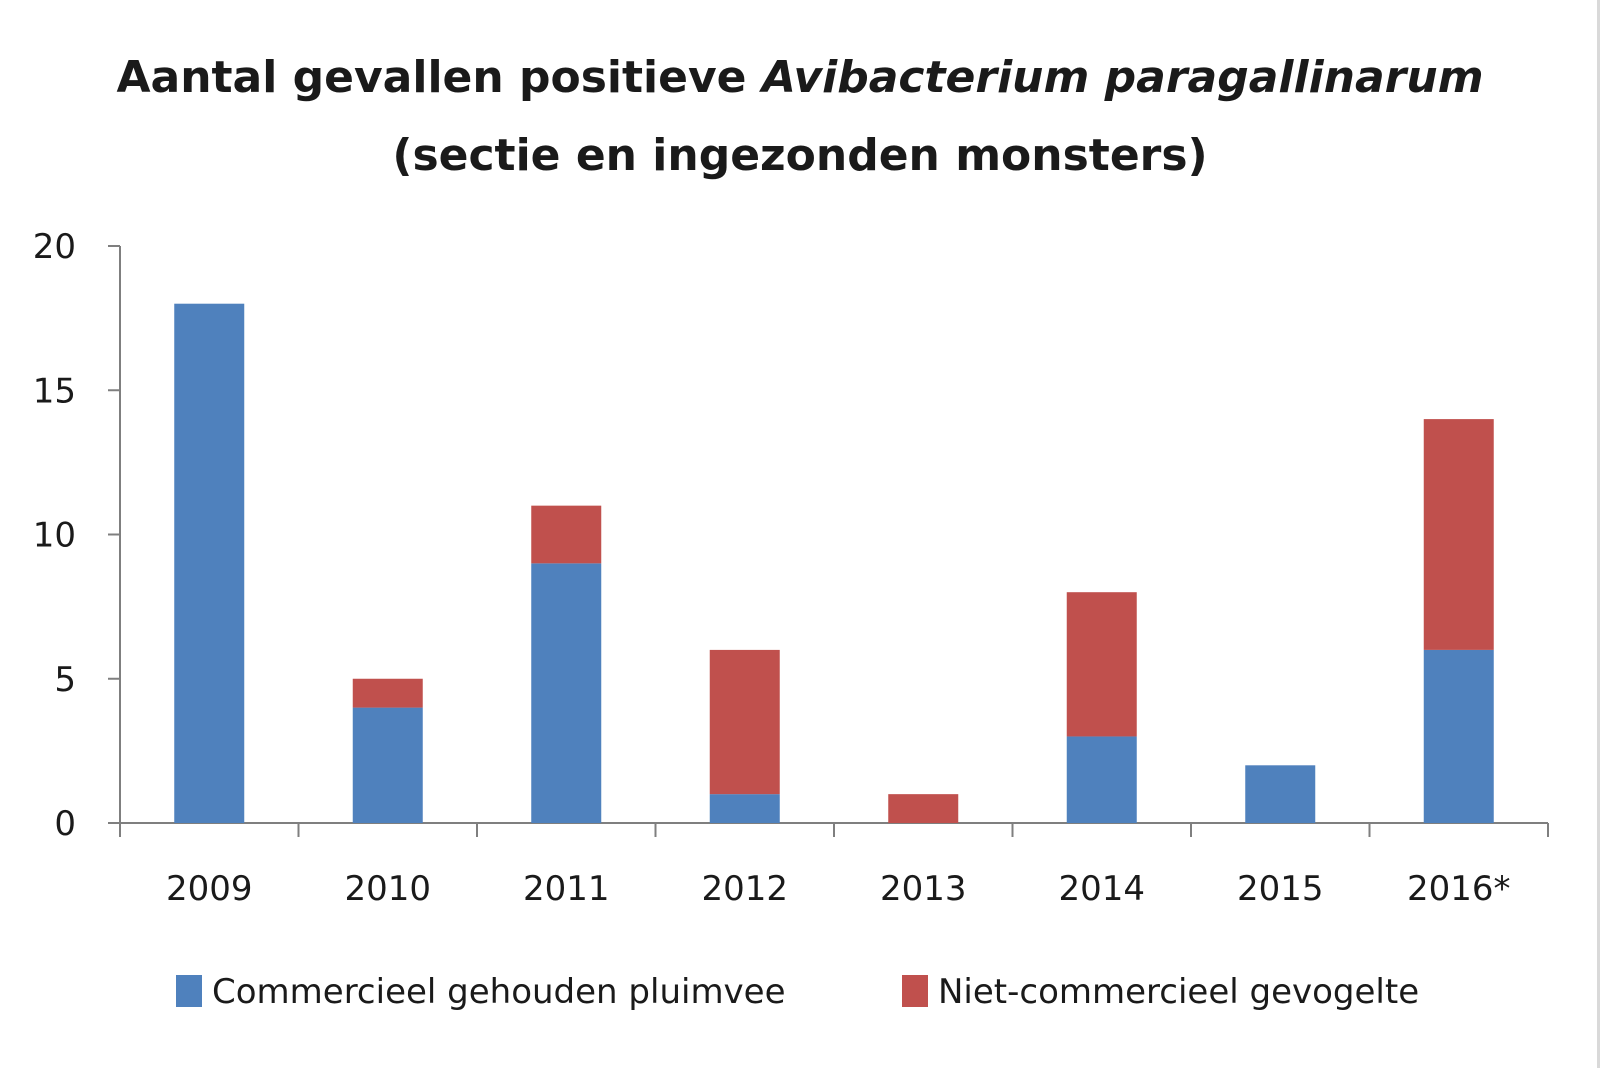  I want to click on chart-title-italic: Avibacterium paragallinarum, so click(1122, 77).